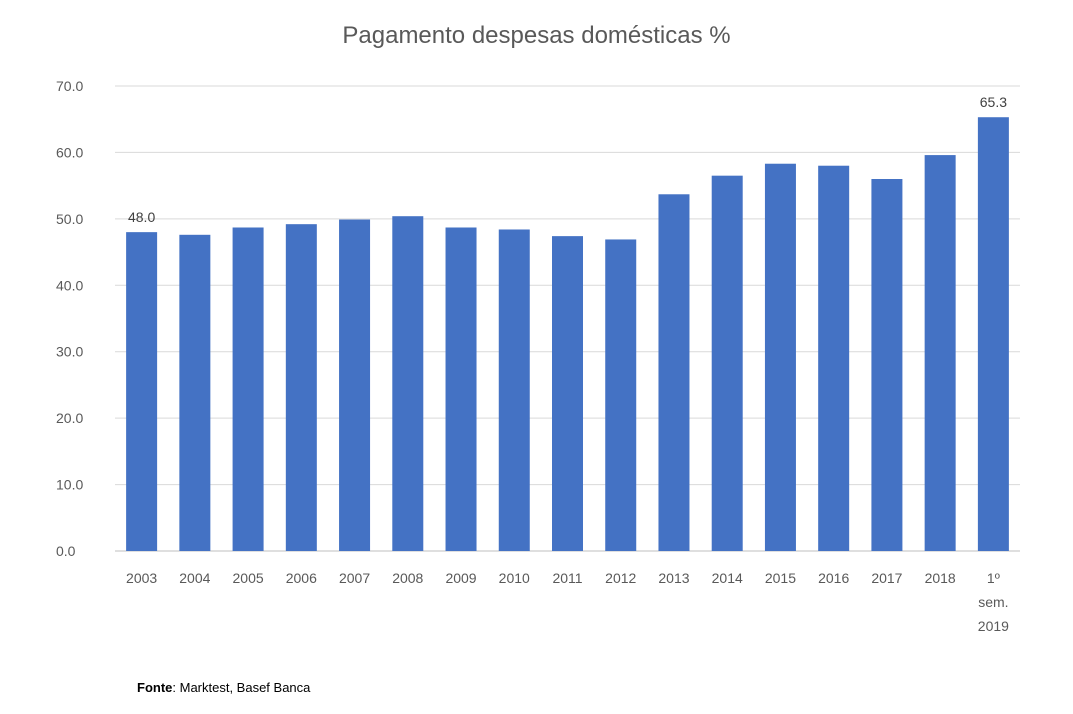 The height and width of the screenshot is (714, 1073). What do you see at coordinates (69, 219) in the screenshot?
I see `y-tick-label: 50.0` at bounding box center [69, 219].